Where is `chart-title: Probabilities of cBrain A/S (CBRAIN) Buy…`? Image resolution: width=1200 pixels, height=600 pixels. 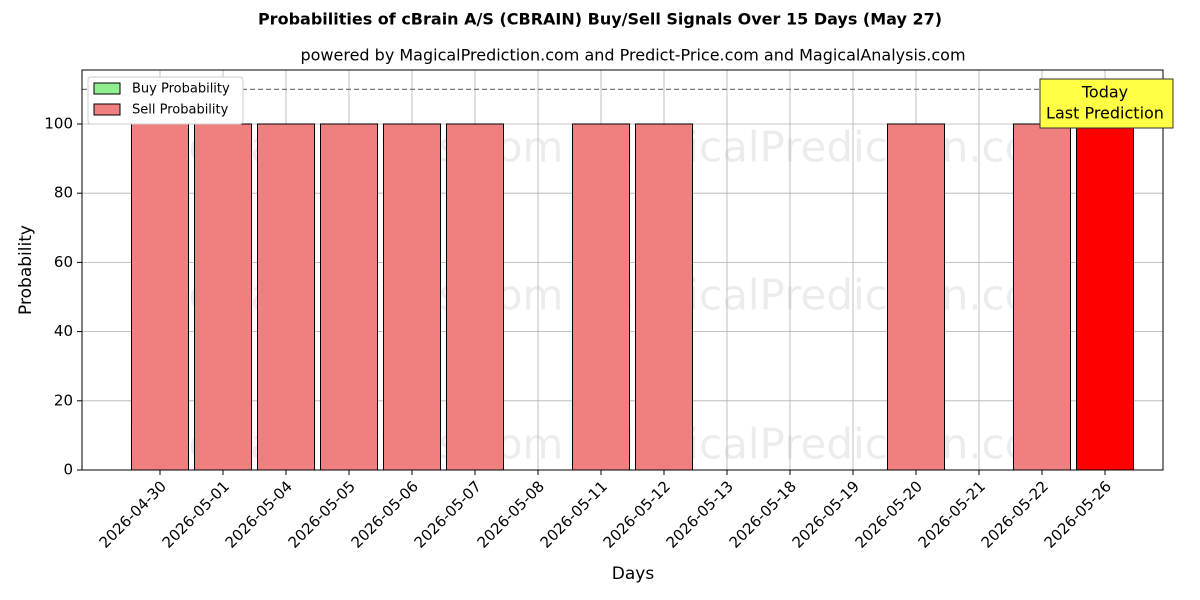
chart-title: Probabilities of cBrain A/S (CBRAIN) Buy… is located at coordinates (600, 19).